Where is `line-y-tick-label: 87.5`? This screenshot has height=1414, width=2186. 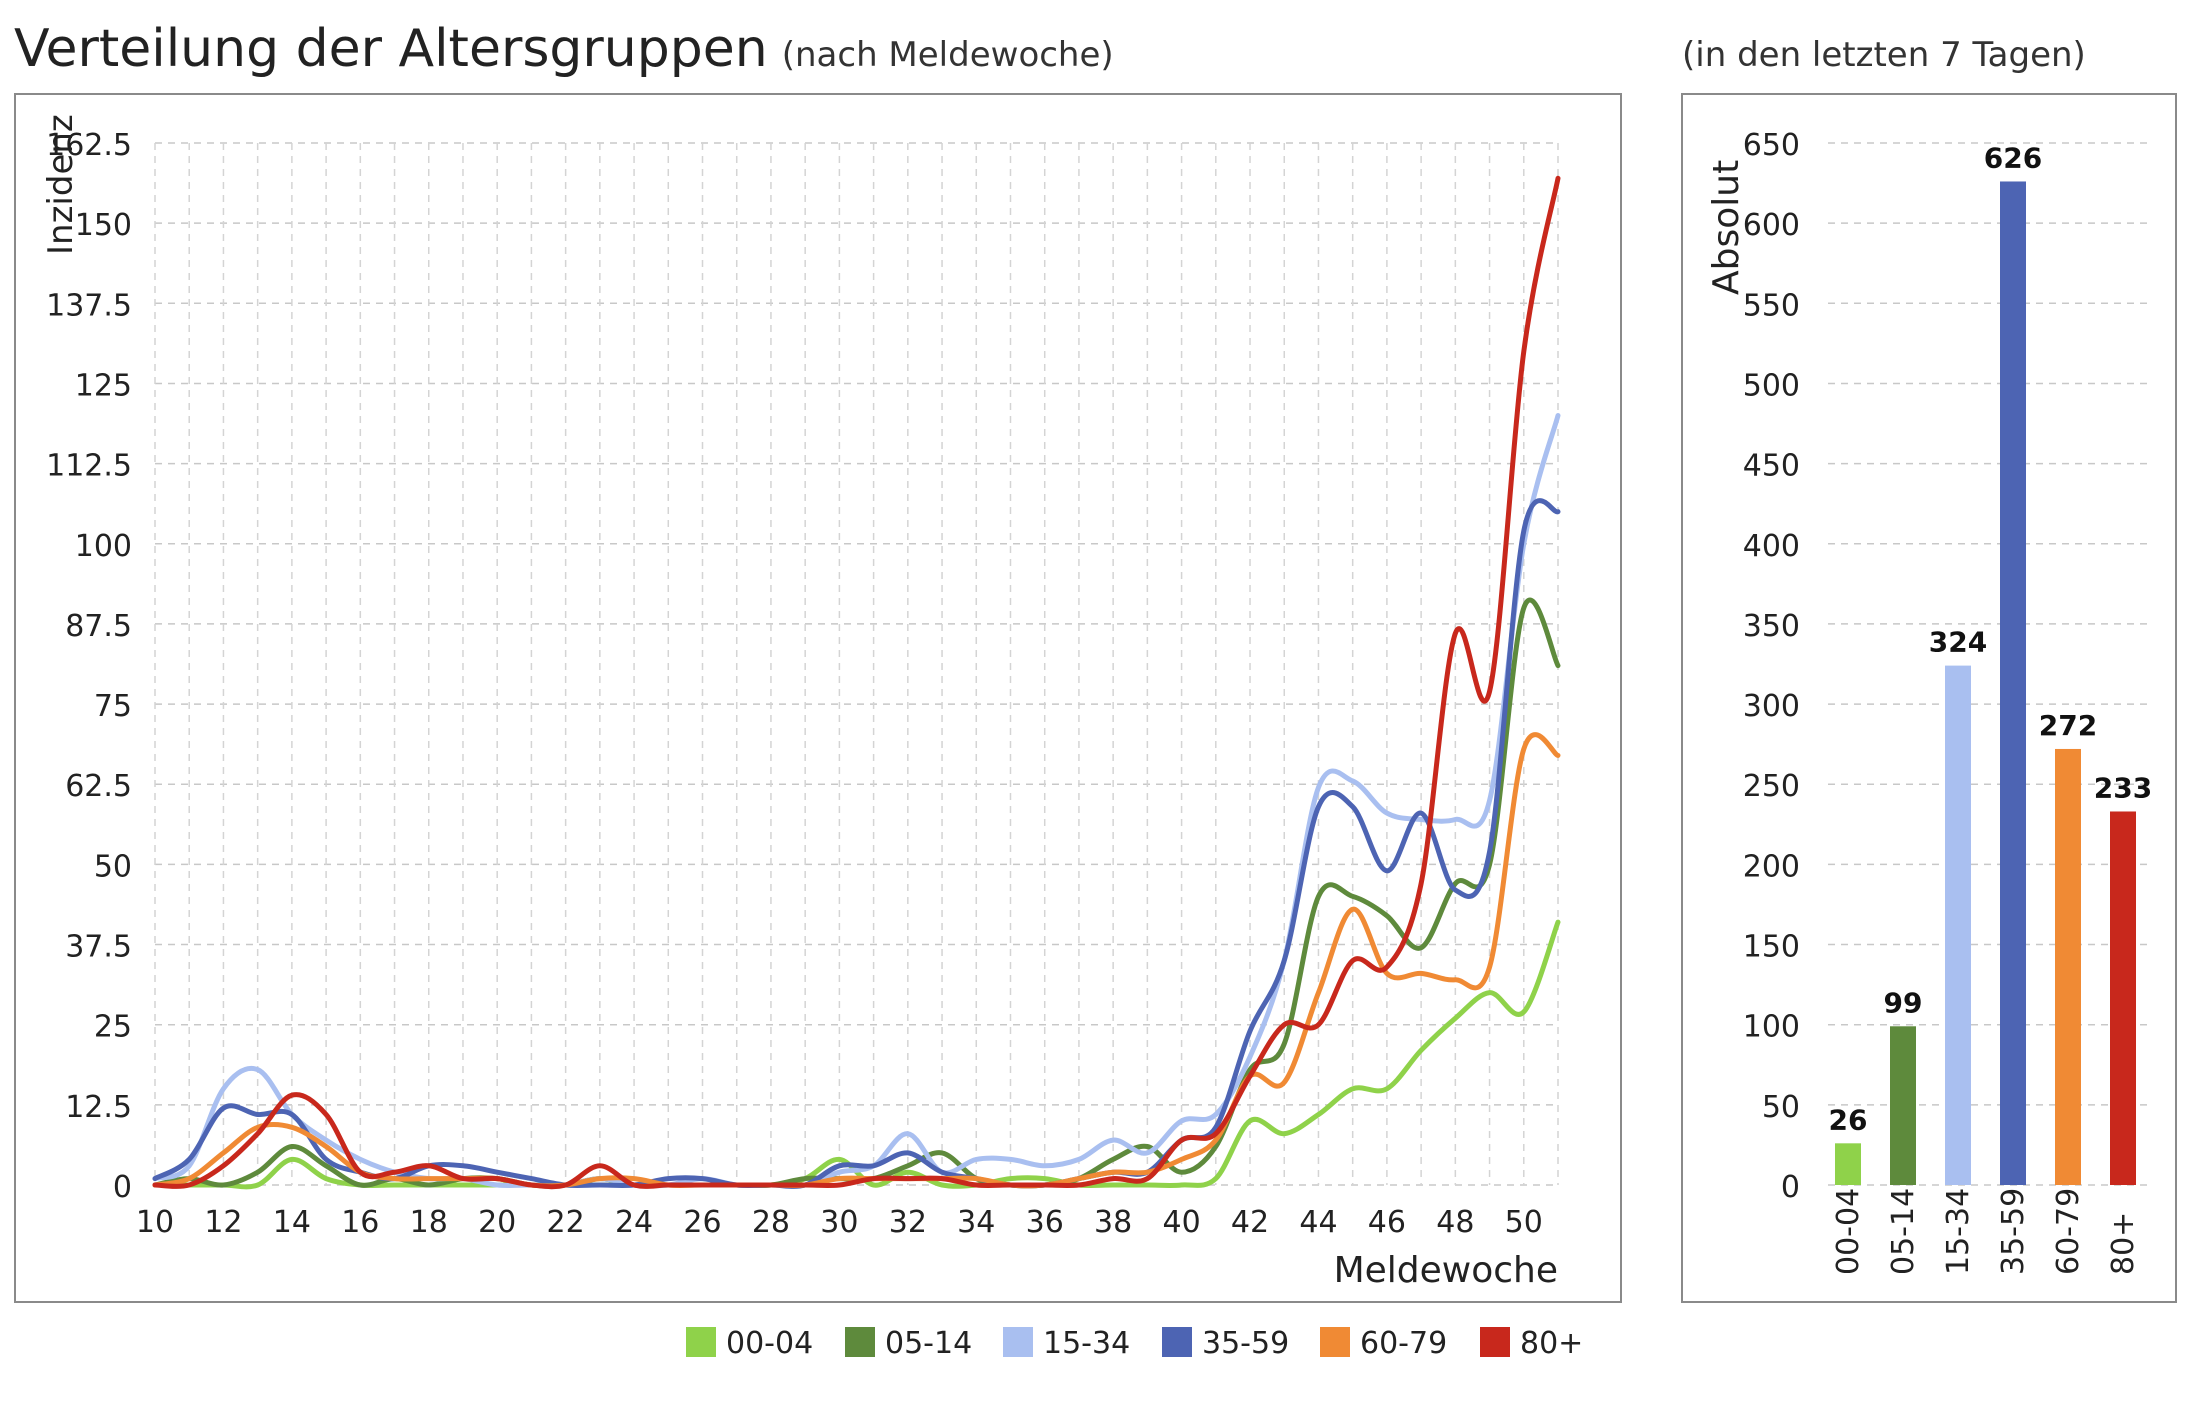 line-y-tick-label: 87.5 is located at coordinates (98, 626).